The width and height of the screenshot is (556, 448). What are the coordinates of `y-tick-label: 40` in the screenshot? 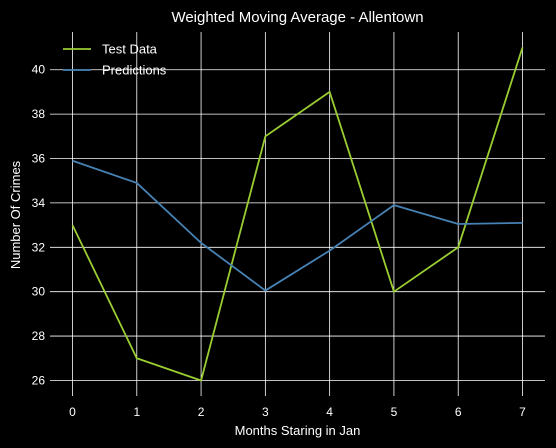 It's located at (39, 70).